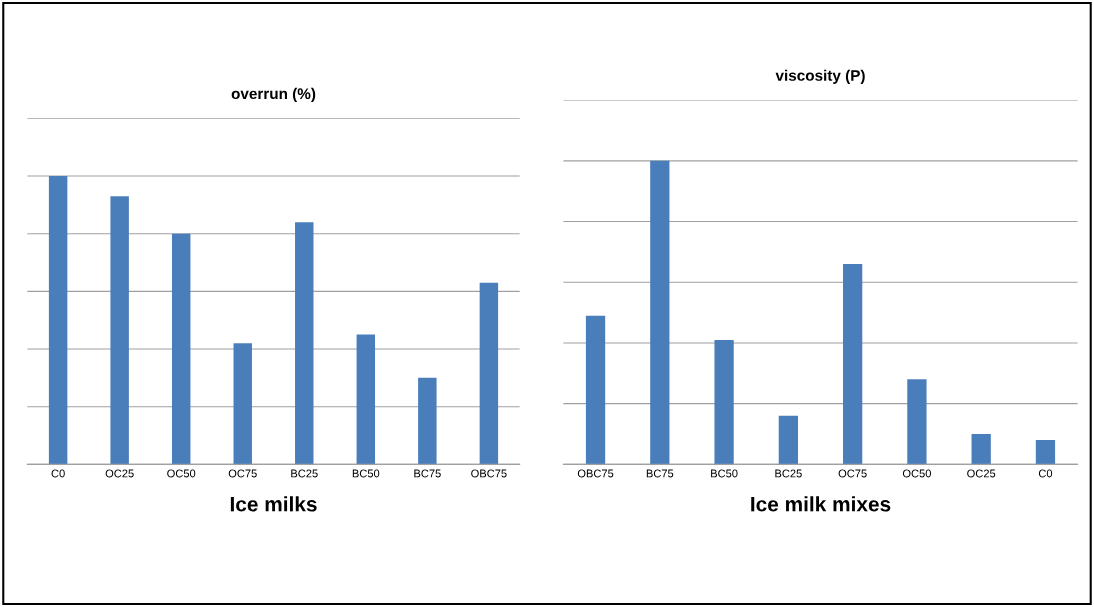 The width and height of the screenshot is (1094, 607). I want to click on chart-title: overrun (%), so click(273, 95).